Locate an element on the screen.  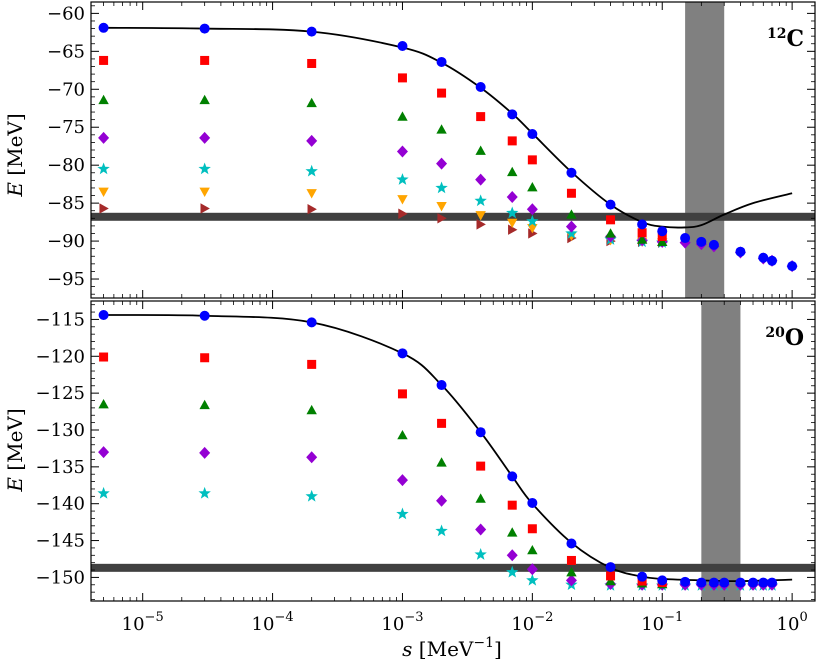
x-tick-label: 10⁻⁴ is located at coordinates (273, 622).